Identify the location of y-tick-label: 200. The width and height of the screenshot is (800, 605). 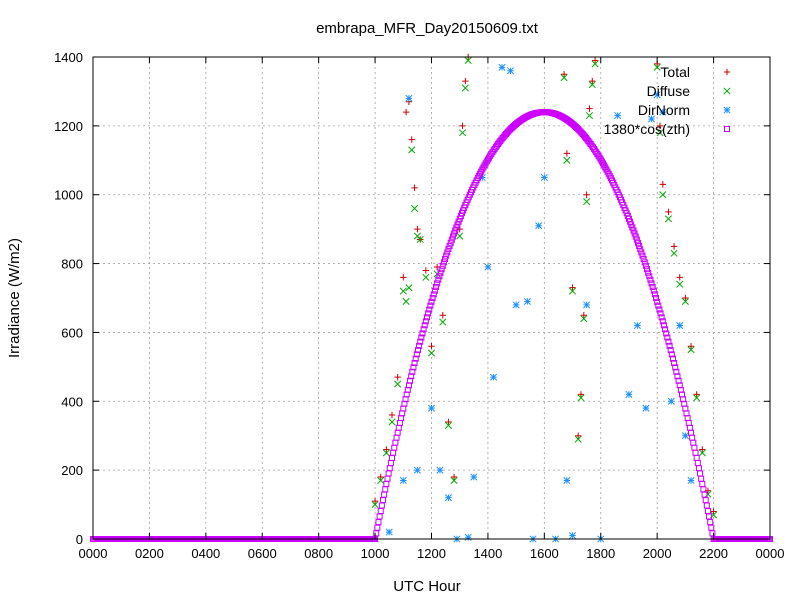
(72, 470).